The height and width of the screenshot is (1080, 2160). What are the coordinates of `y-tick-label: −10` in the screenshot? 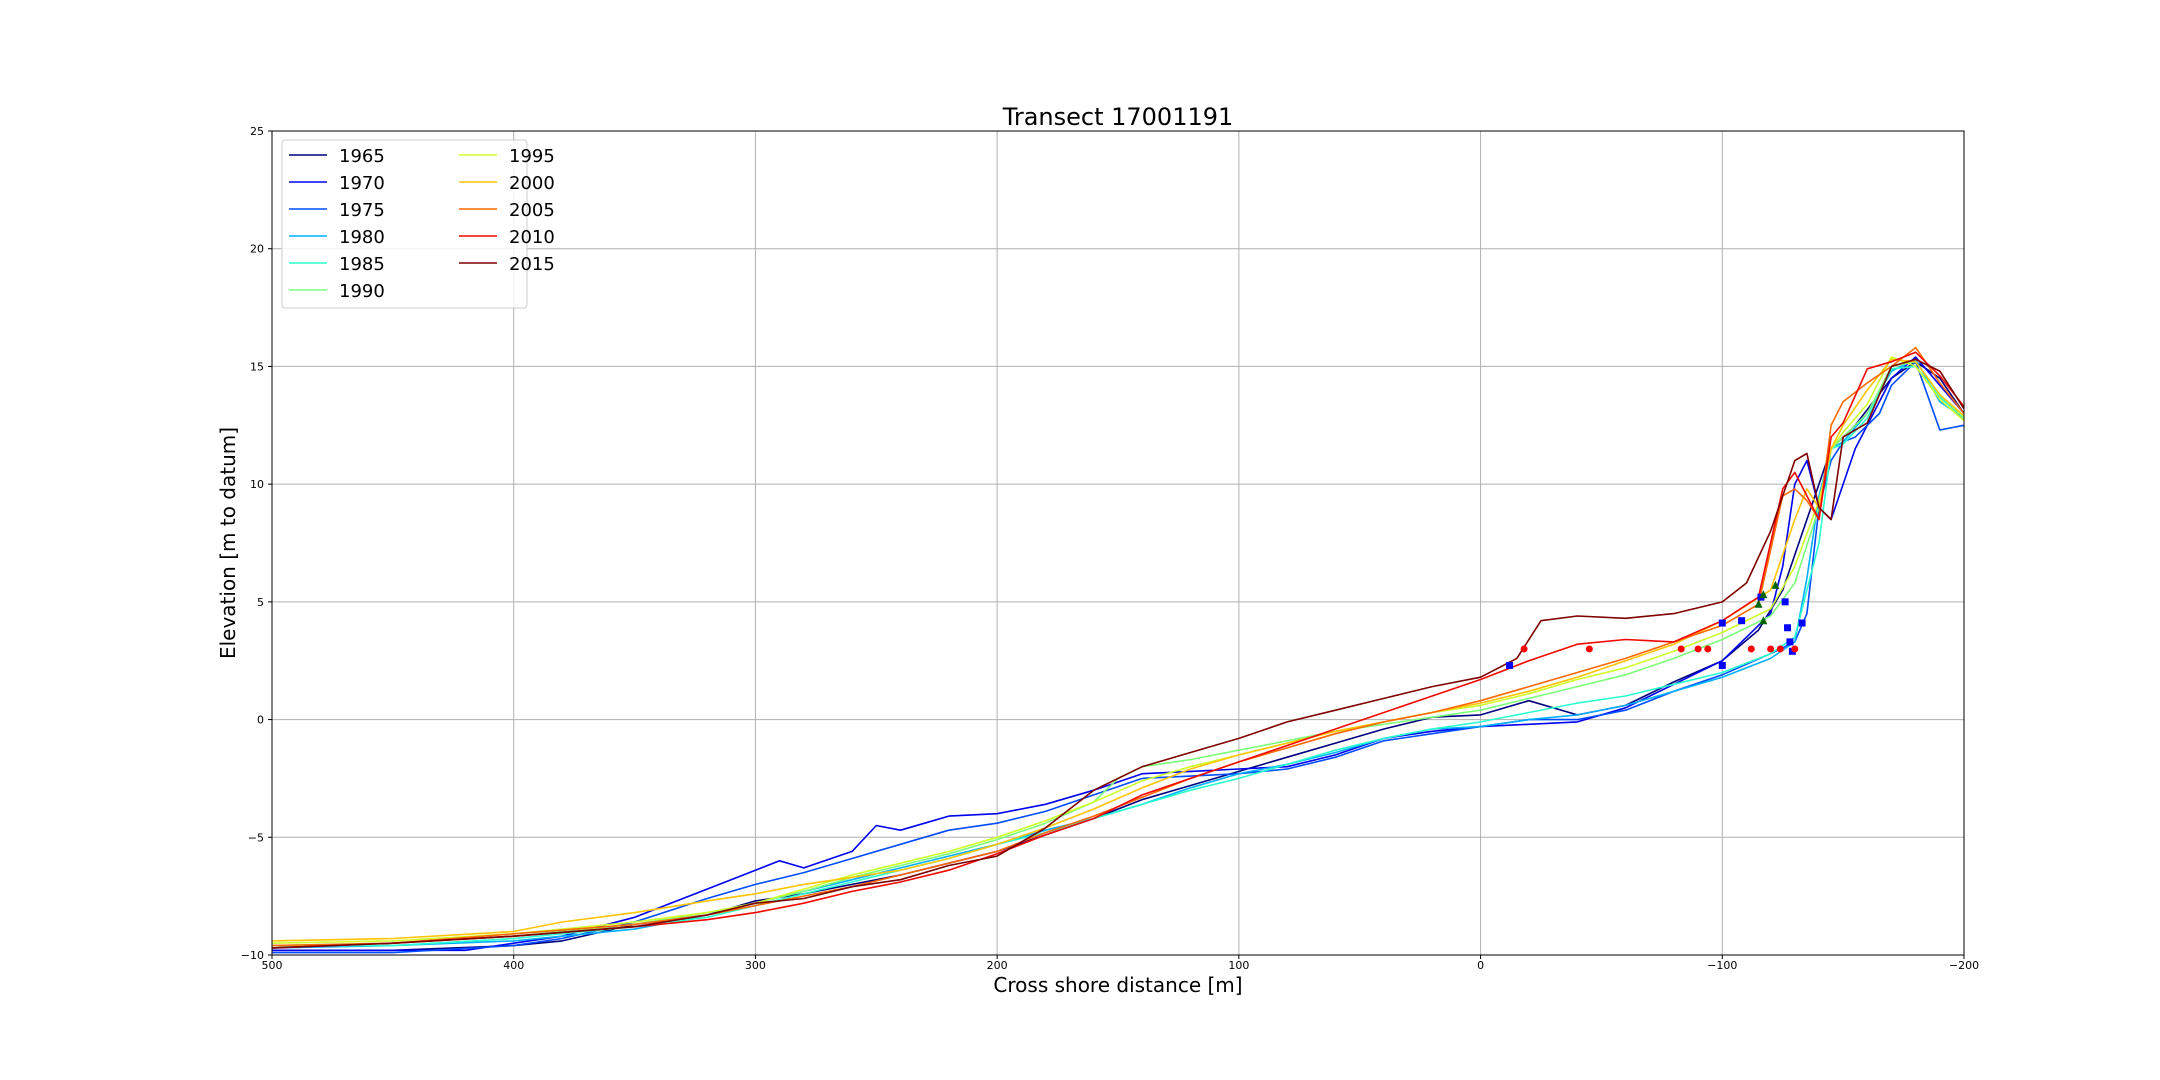 It's located at (252, 955).